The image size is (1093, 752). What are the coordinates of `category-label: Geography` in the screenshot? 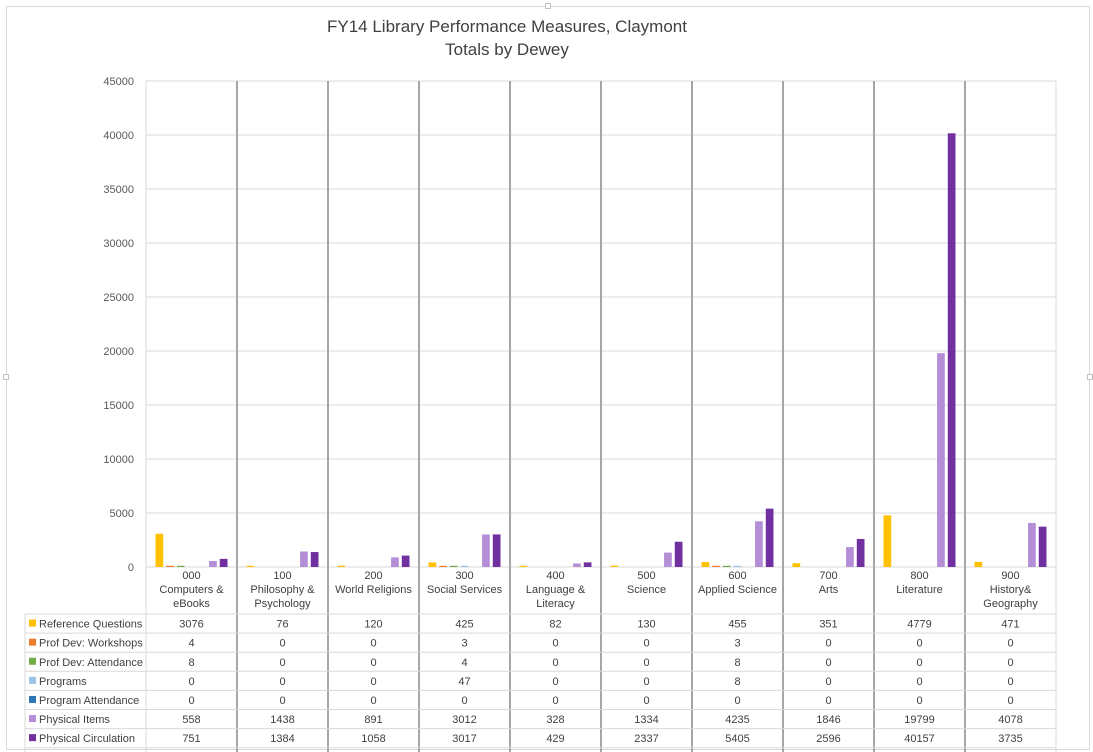 It's located at (1010, 604).